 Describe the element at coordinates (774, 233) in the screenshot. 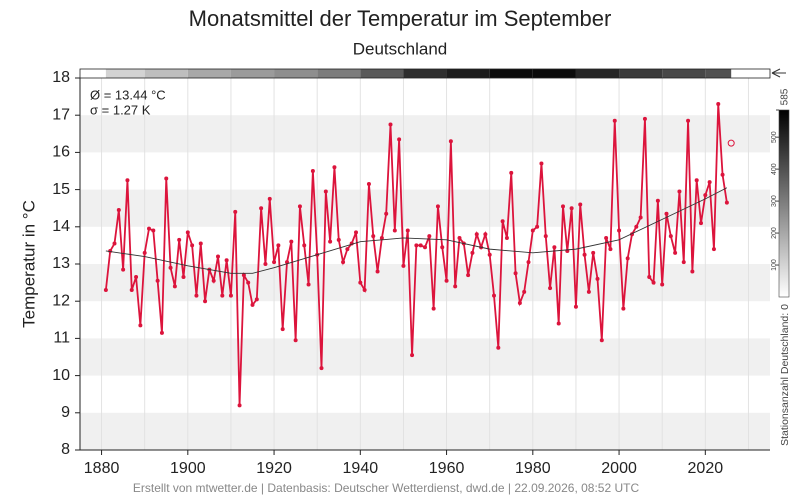

I see `colorbar-tick-label: 200` at that location.